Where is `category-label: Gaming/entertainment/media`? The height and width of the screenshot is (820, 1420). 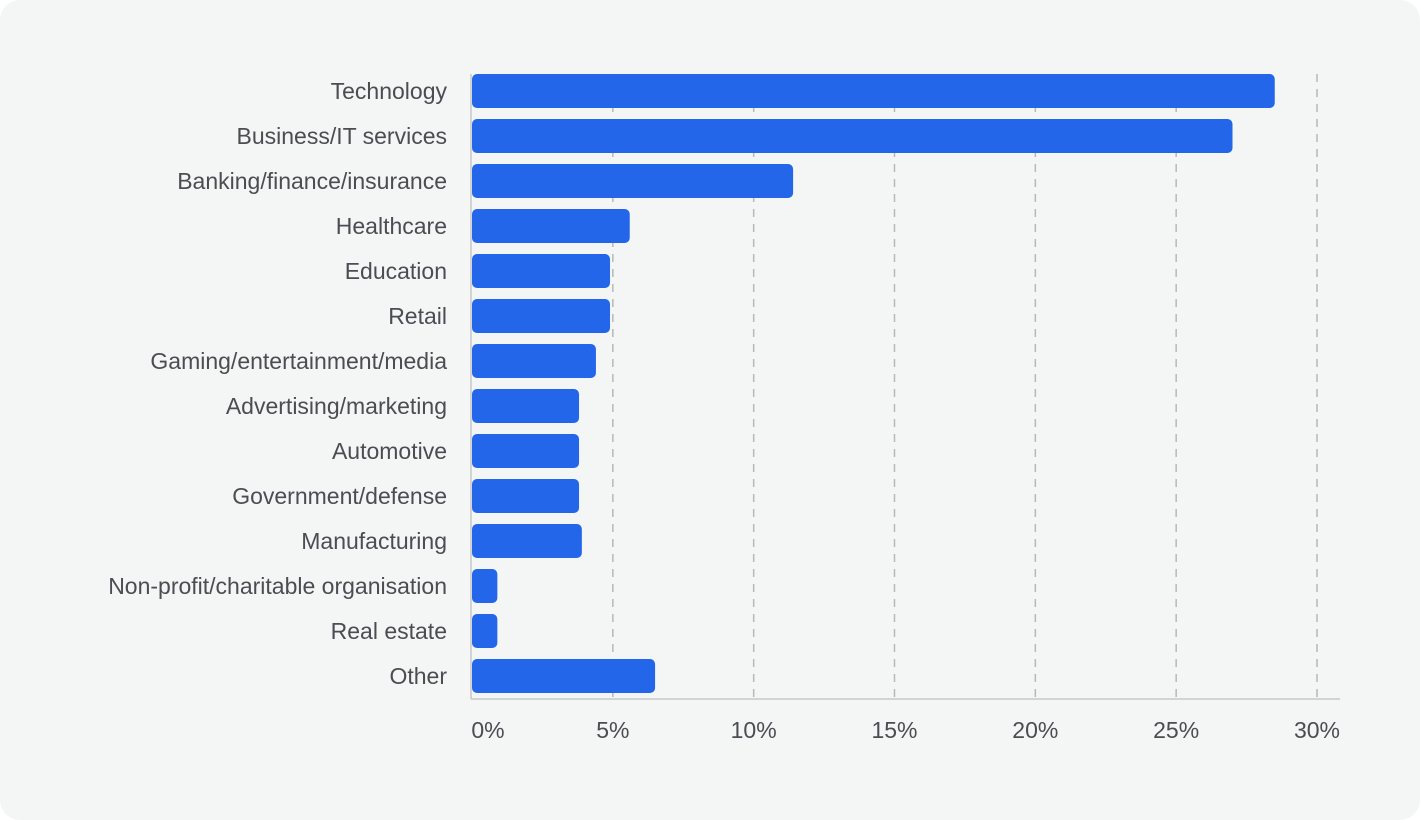
category-label: Gaming/entertainment/media is located at coordinates (298, 361).